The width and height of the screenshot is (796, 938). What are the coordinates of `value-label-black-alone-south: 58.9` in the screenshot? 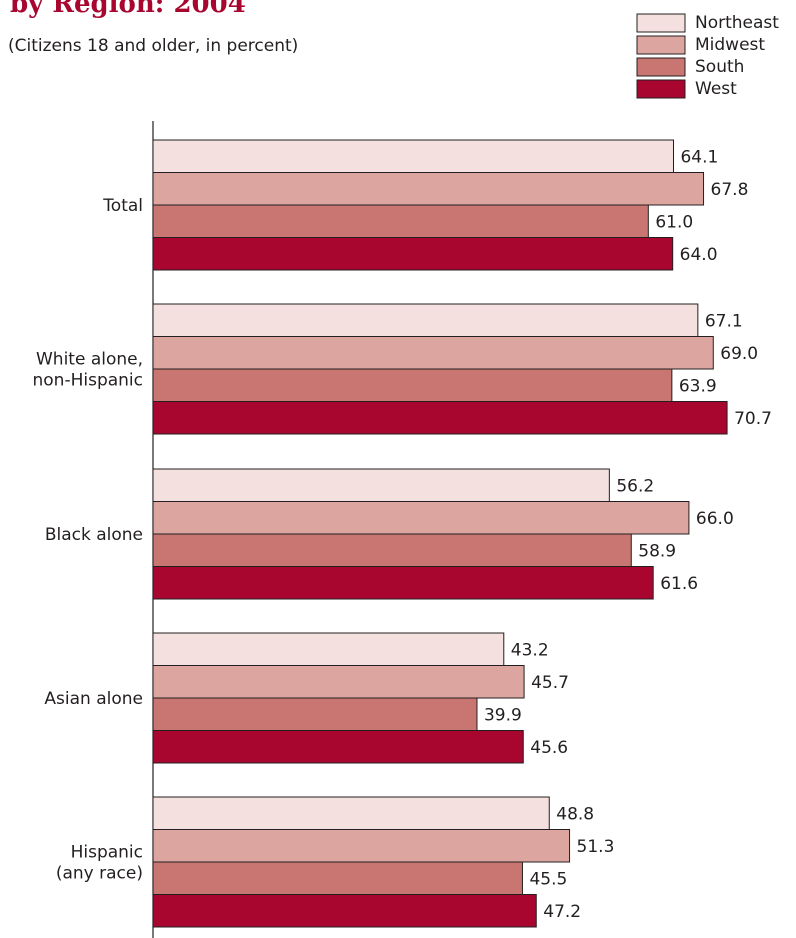 It's located at (657, 551).